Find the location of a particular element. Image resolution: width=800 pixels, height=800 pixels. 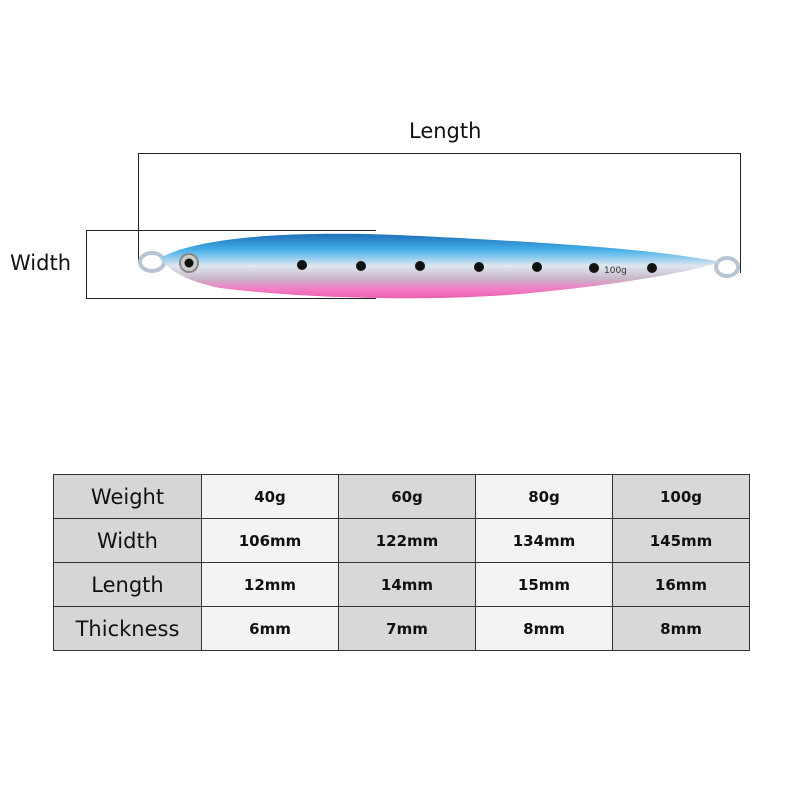

spots is located at coordinates (477, 266).